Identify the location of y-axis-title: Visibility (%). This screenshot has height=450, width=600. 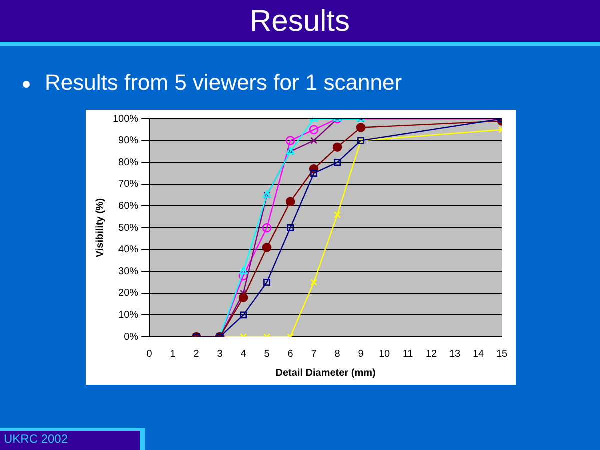
(100, 228).